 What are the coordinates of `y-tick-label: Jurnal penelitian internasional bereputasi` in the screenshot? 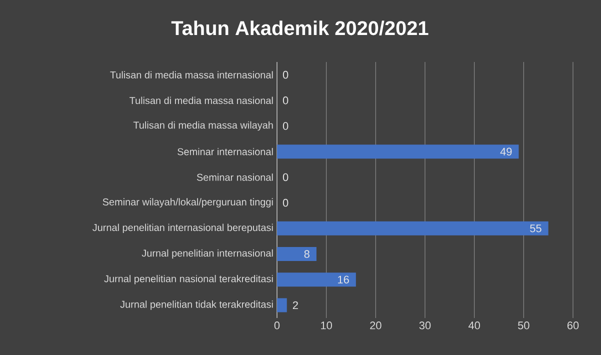 It's located at (182, 229).